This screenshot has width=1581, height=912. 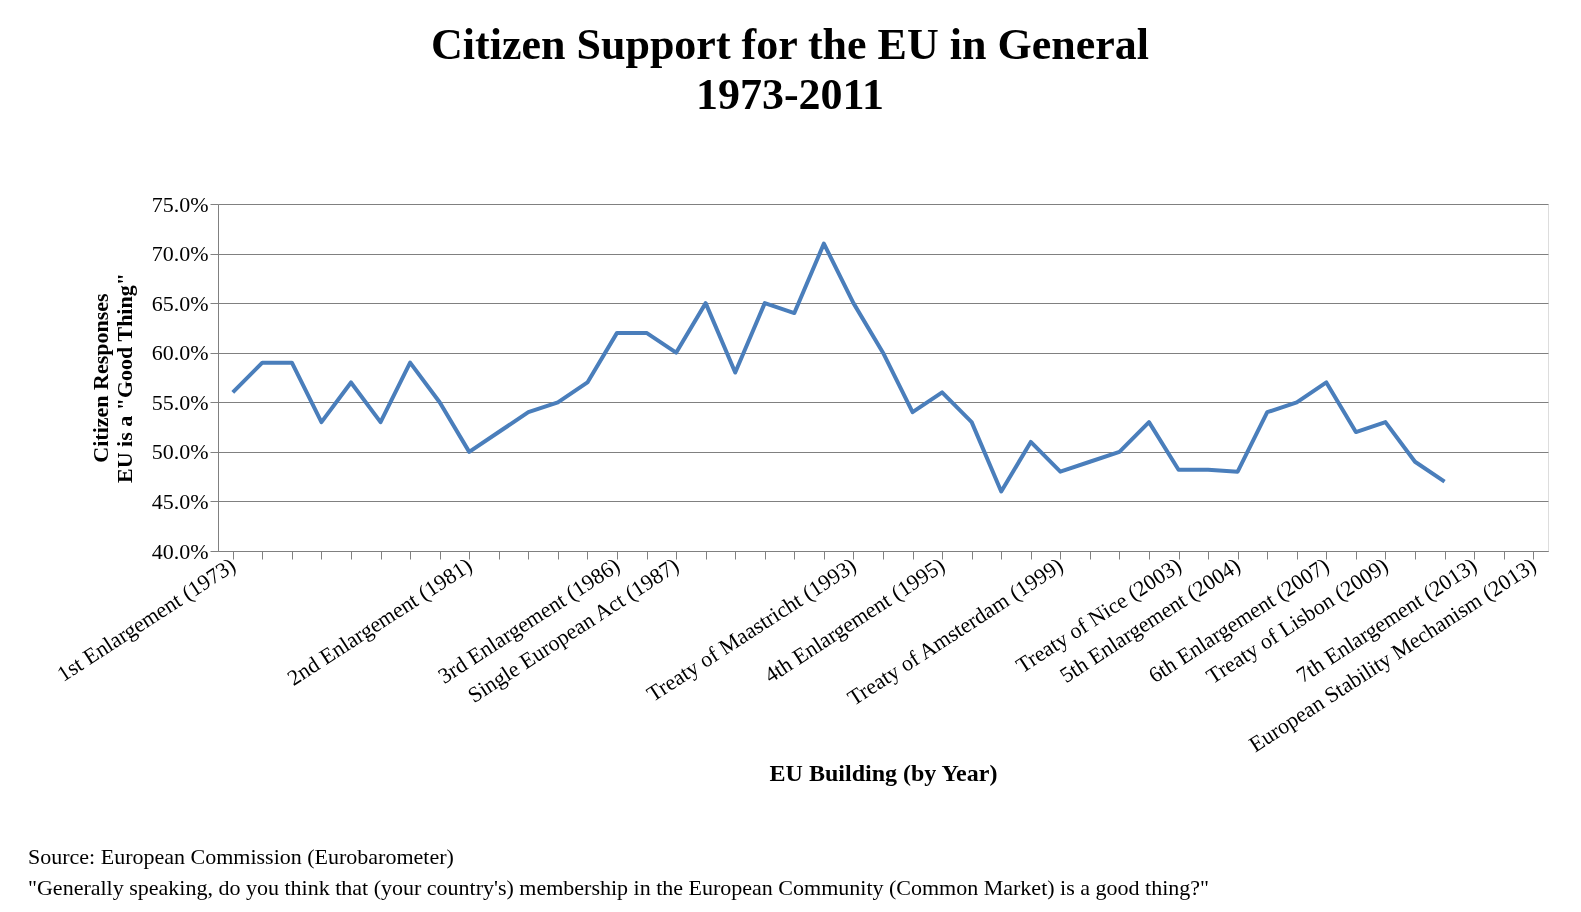 What do you see at coordinates (112, 378) in the screenshot?
I see `y-axis-title: Citizen Responses EU is a "Good Thing"` at bounding box center [112, 378].